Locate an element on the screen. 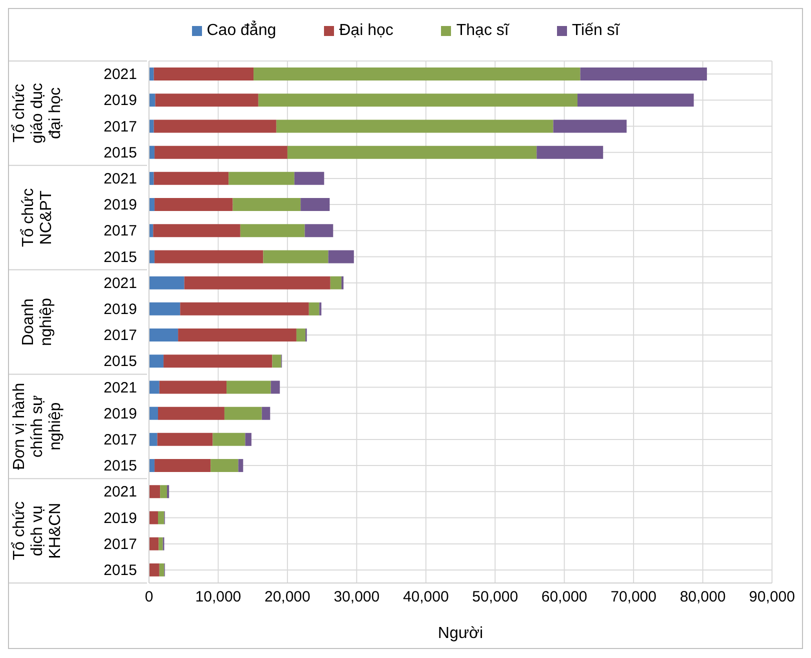  legend-label: Thạc sĩ is located at coordinates (482, 31).